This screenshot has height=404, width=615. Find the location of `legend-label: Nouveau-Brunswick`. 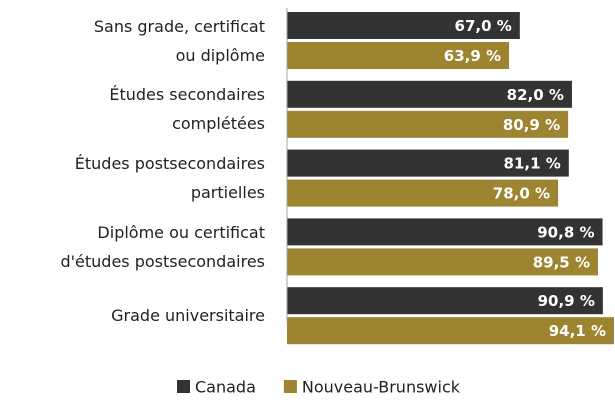

legend-label: Nouveau-Brunswick is located at coordinates (381, 387).